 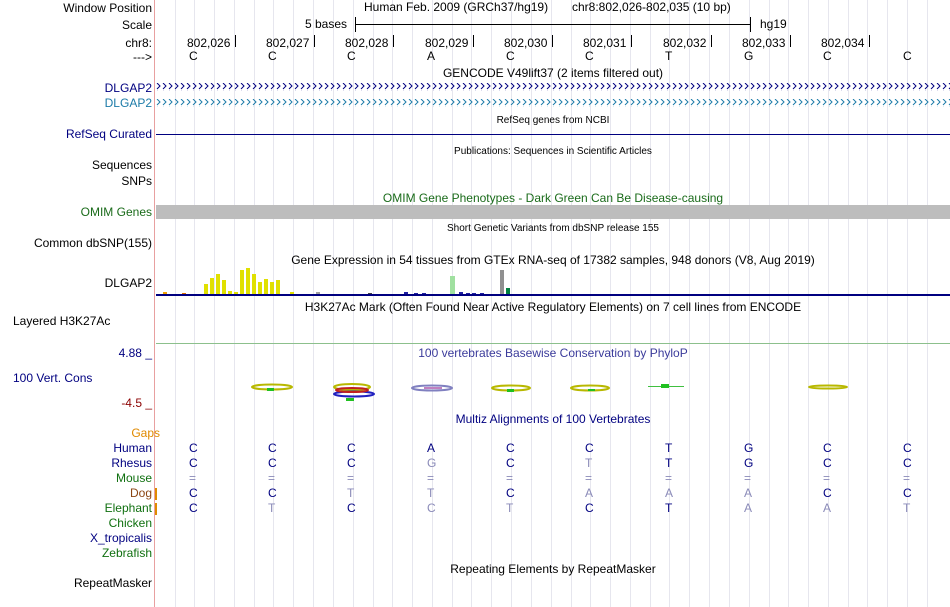 I want to click on species-dog: Dog, so click(x=140, y=493).